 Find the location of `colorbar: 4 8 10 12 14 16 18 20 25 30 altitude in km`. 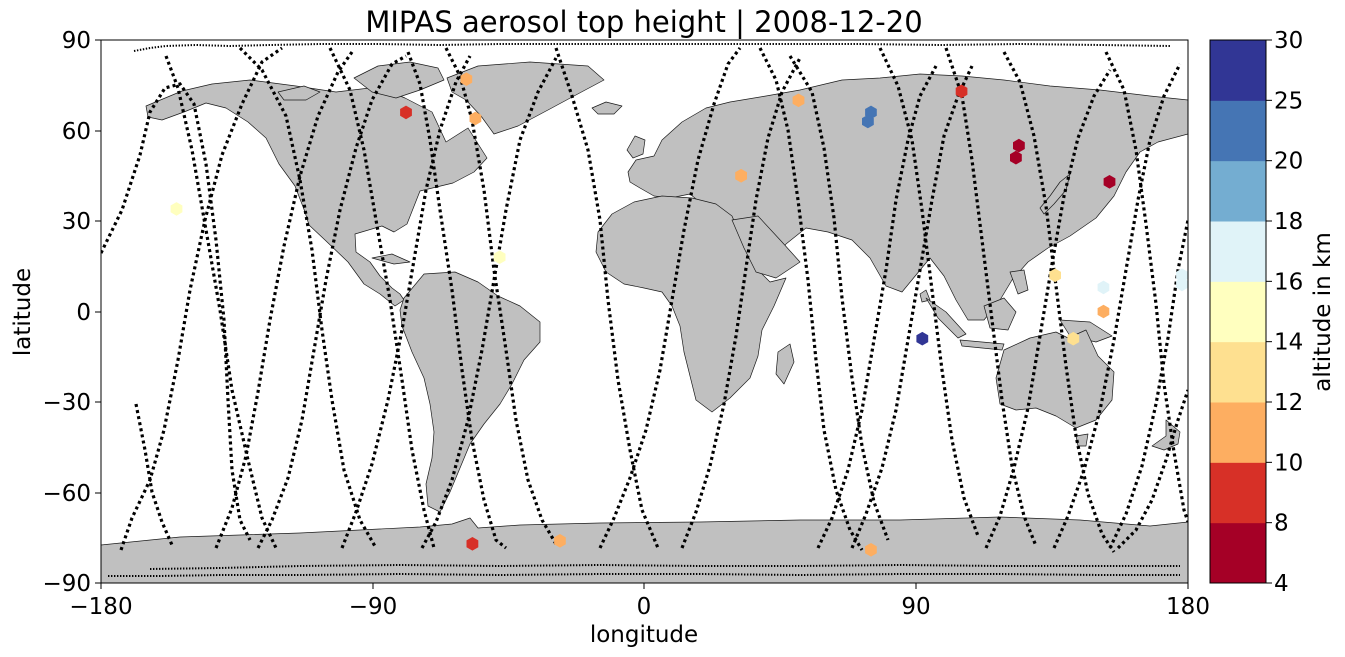

colorbar: 4 8 10 12 14 16 18 20 25 30 altitude in km is located at coordinates (1272, 312).